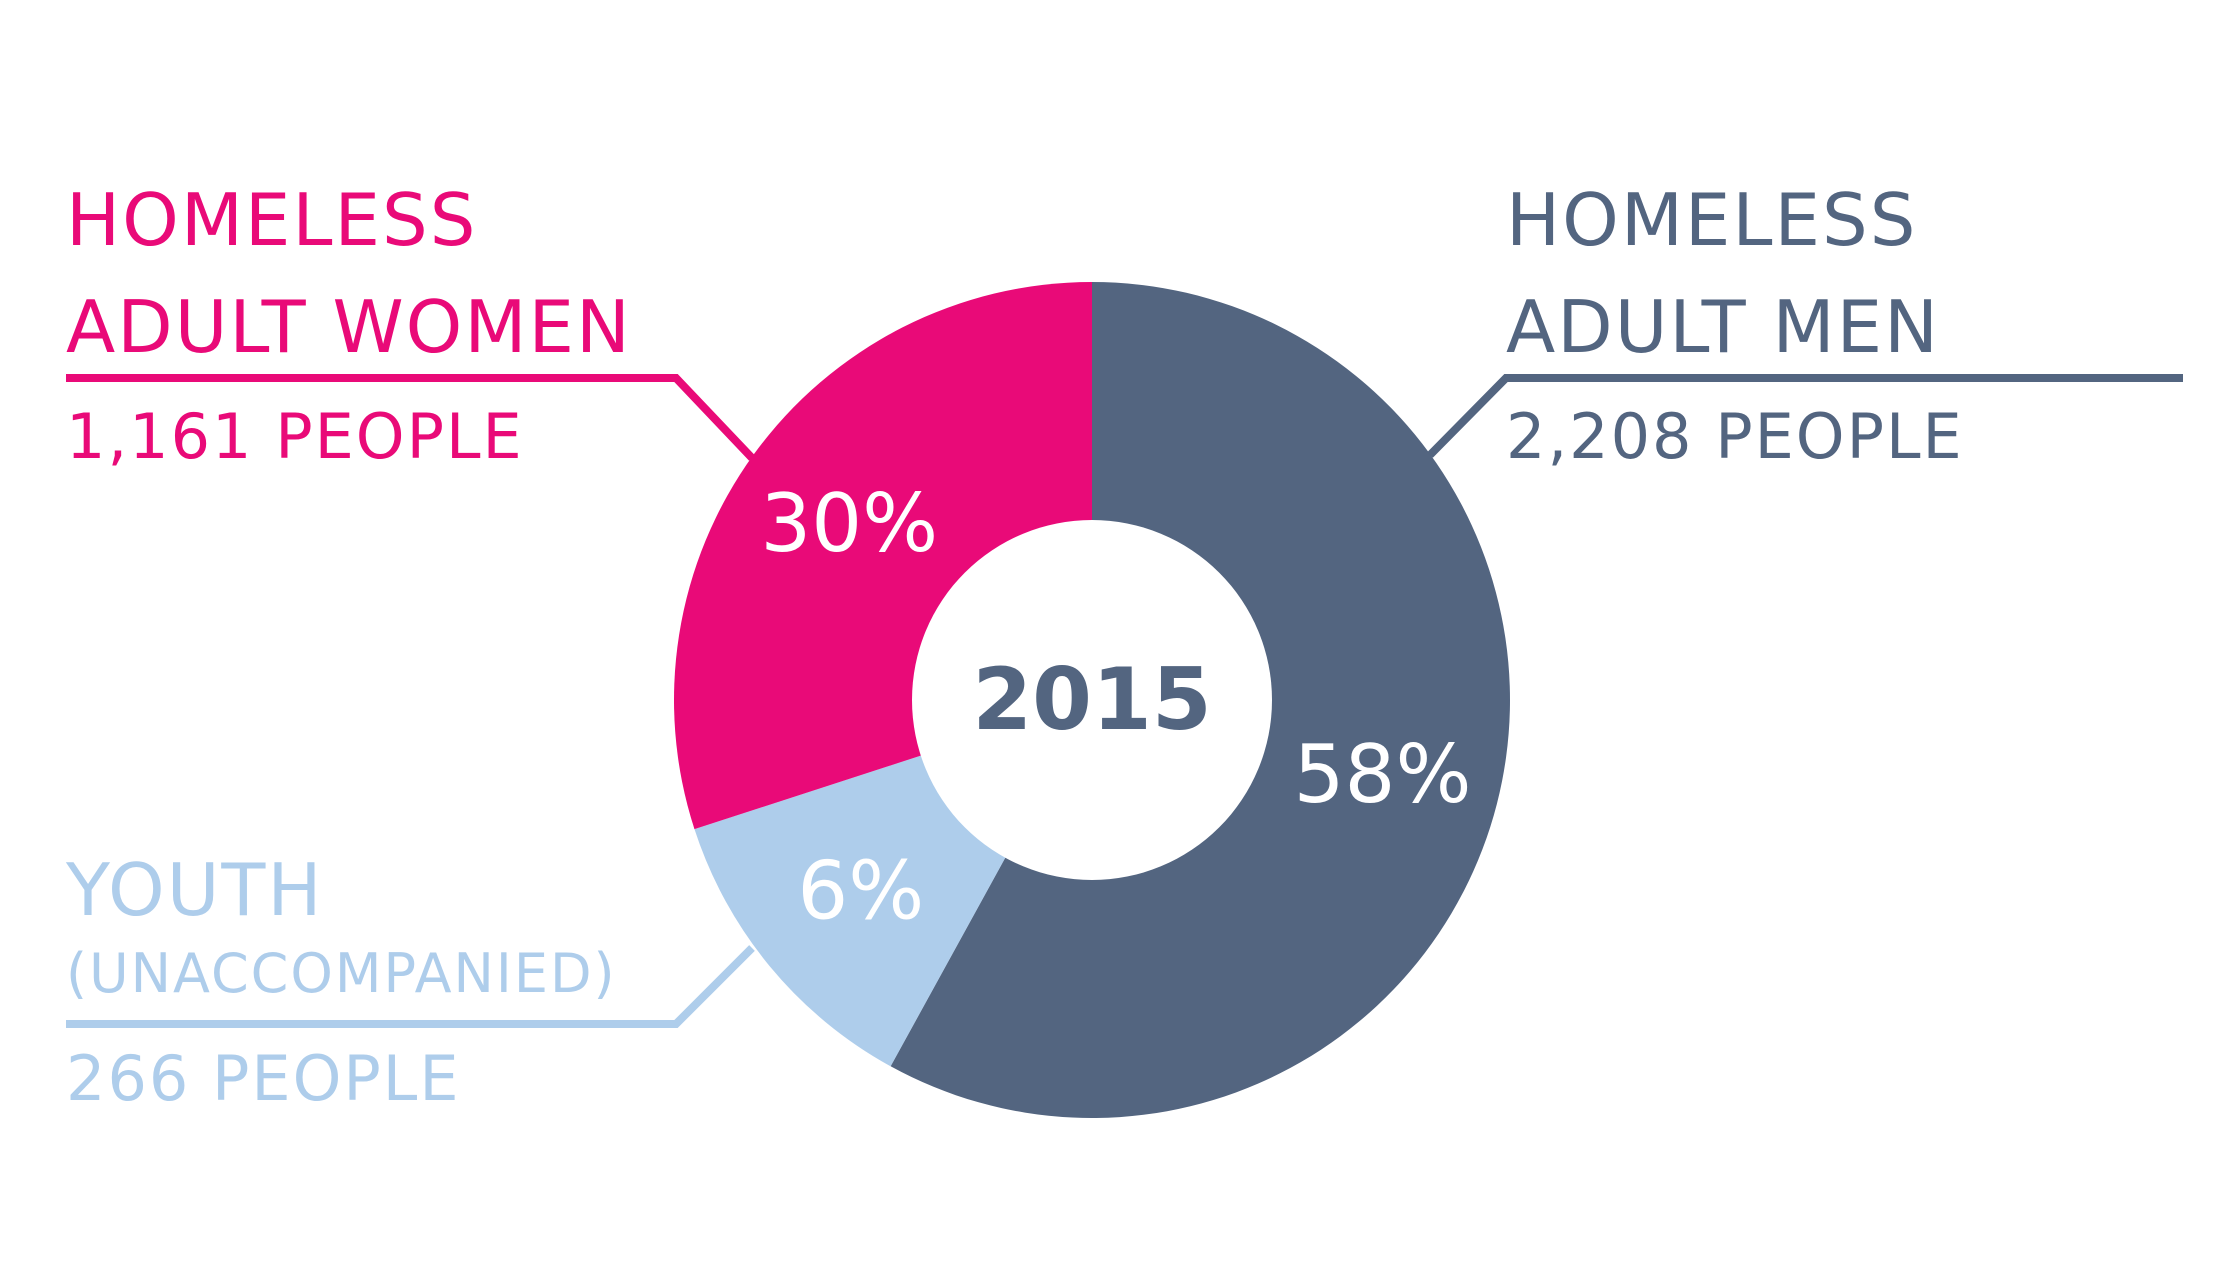 The image size is (2231, 1281). What do you see at coordinates (849, 523) in the screenshot?
I see `slice-percent-label-women: 30%` at bounding box center [849, 523].